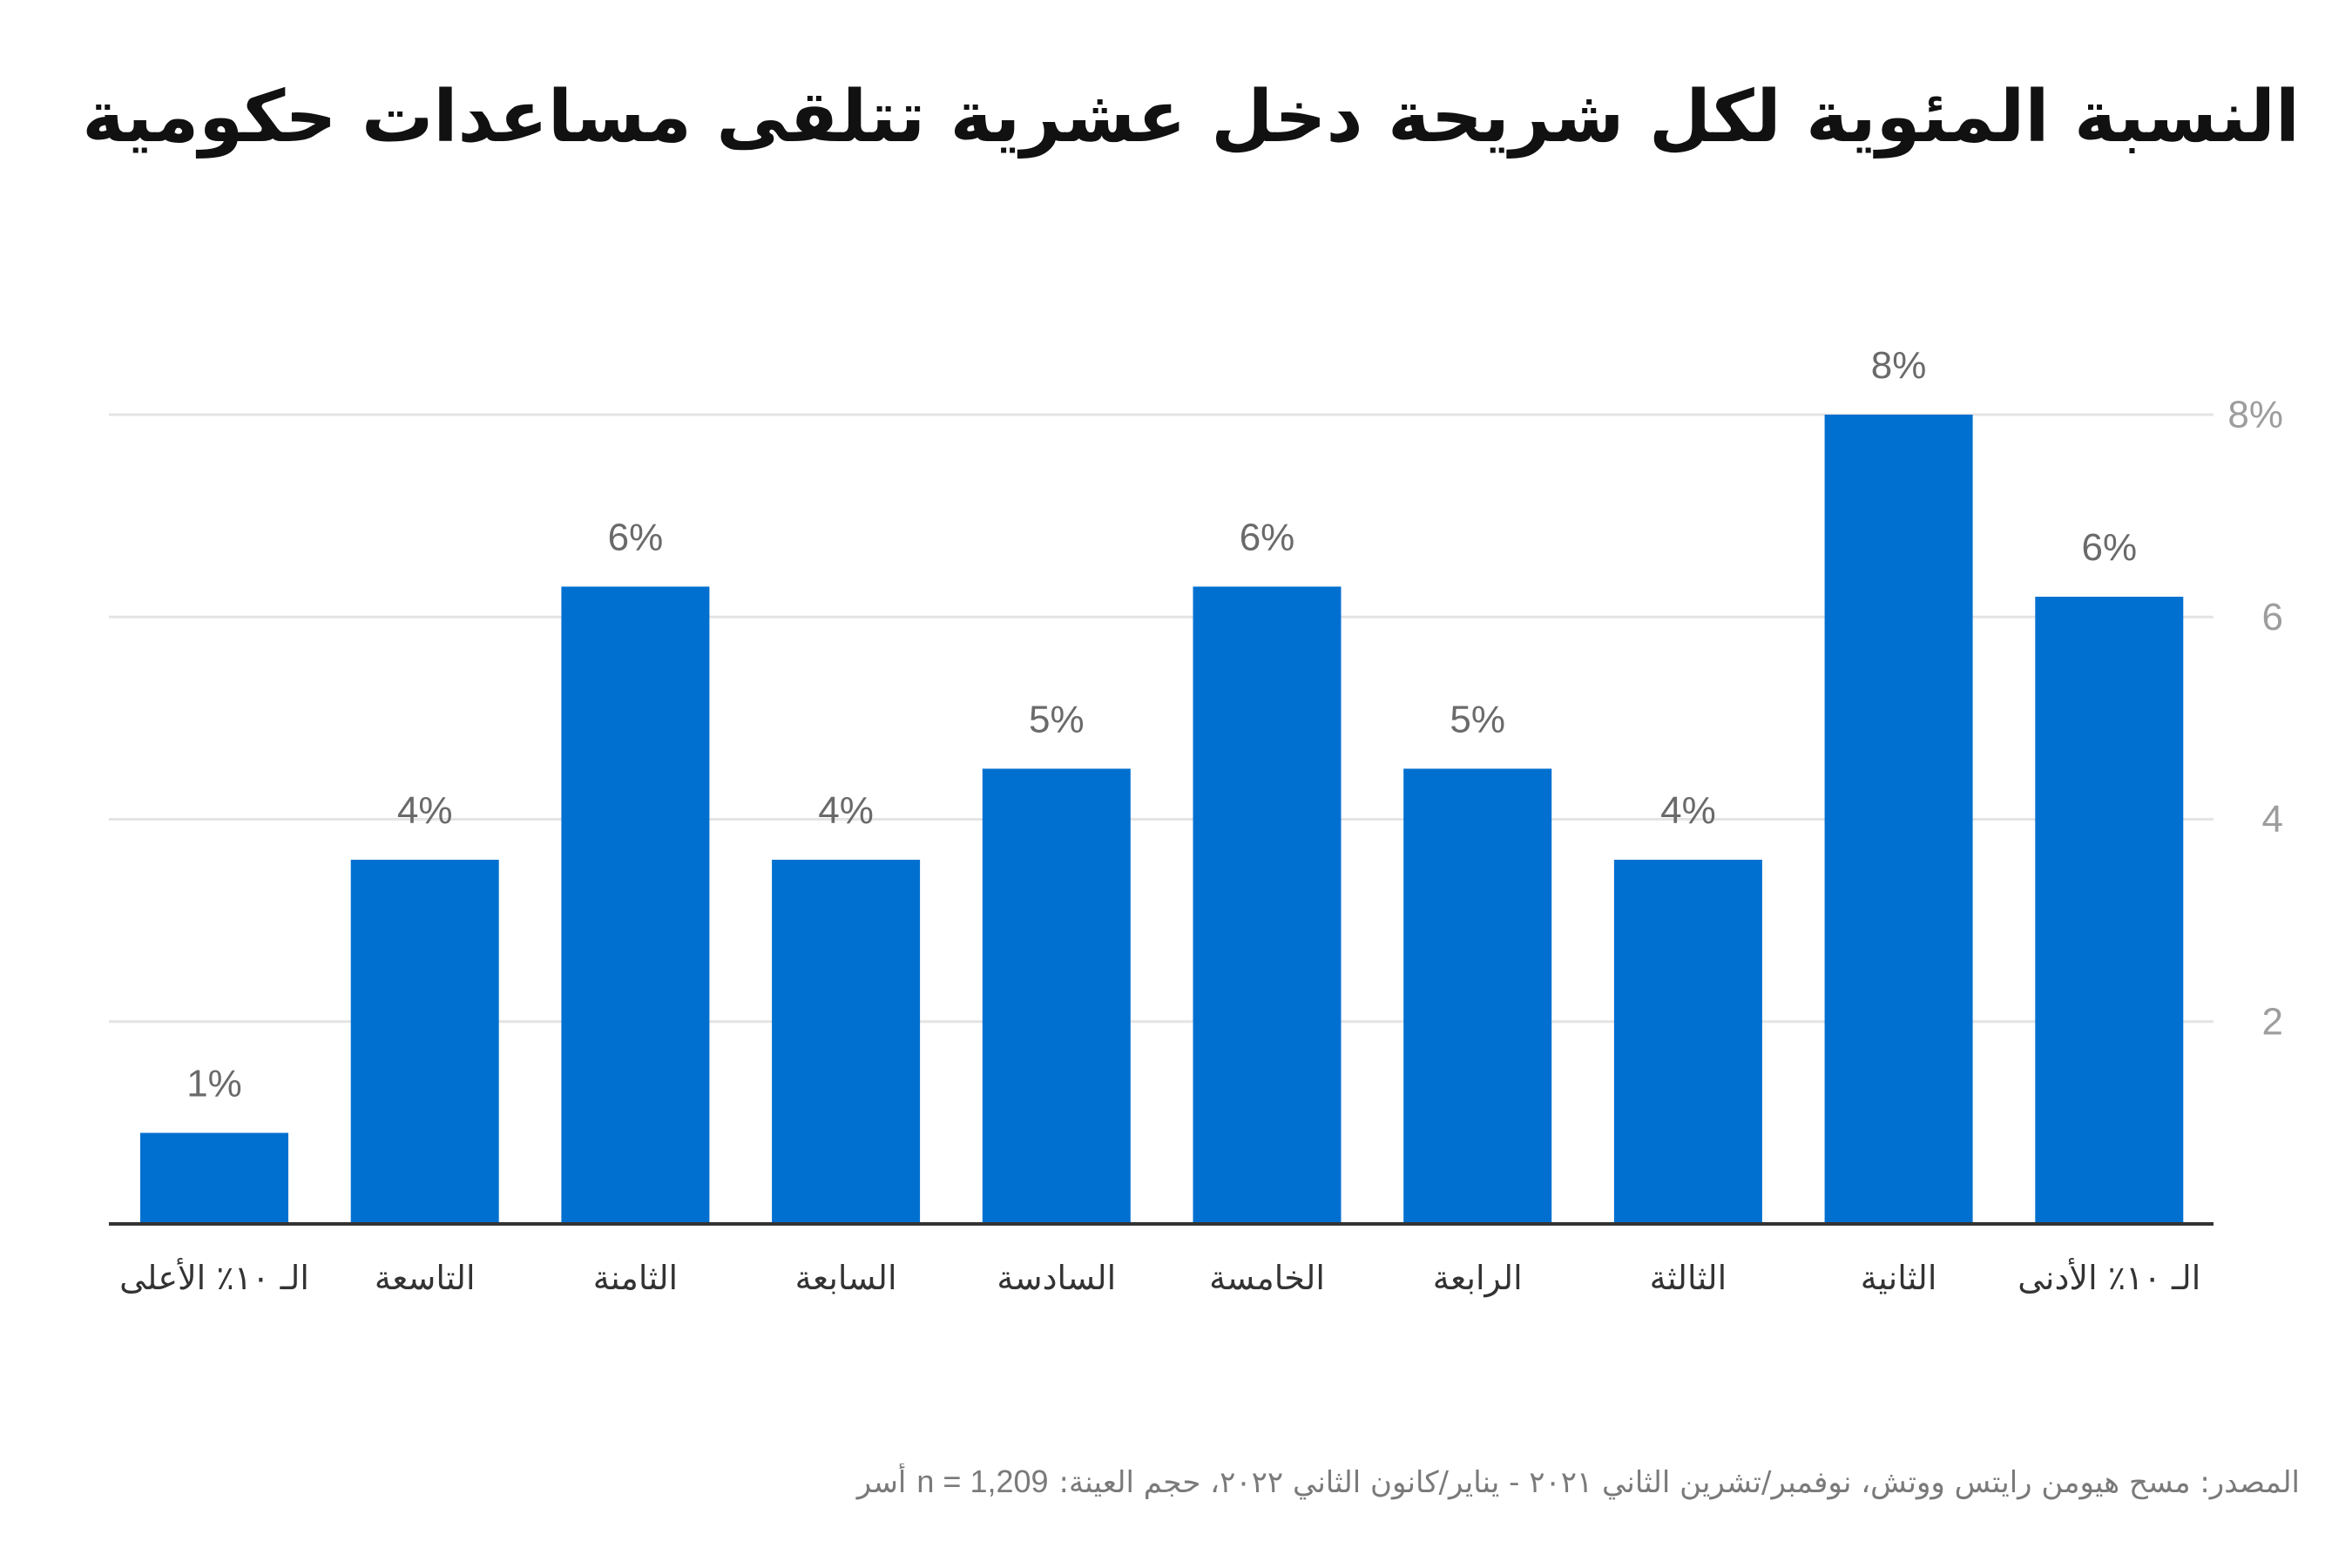  I want to click on category-label: السابعة, so click(846, 1278).